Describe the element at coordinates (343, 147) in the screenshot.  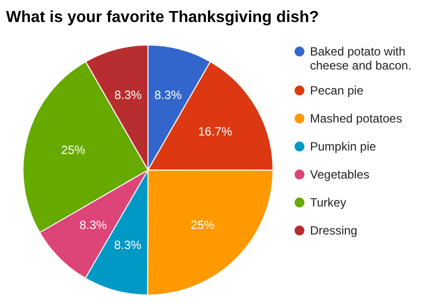
I see `legend-label: Pumpkin pie` at that location.